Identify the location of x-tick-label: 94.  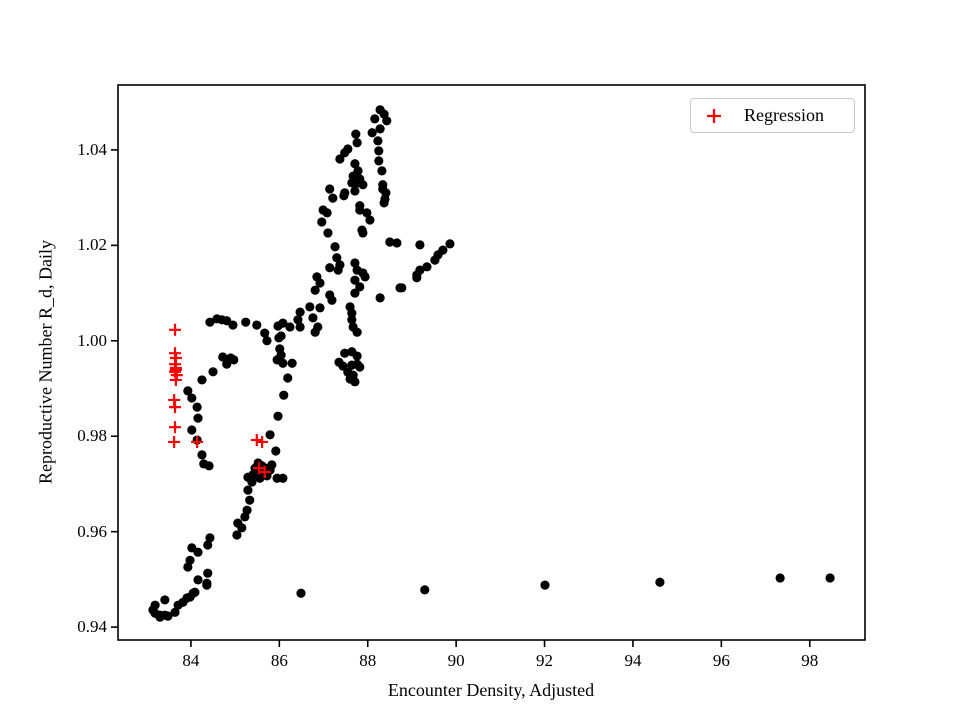
(633, 660).